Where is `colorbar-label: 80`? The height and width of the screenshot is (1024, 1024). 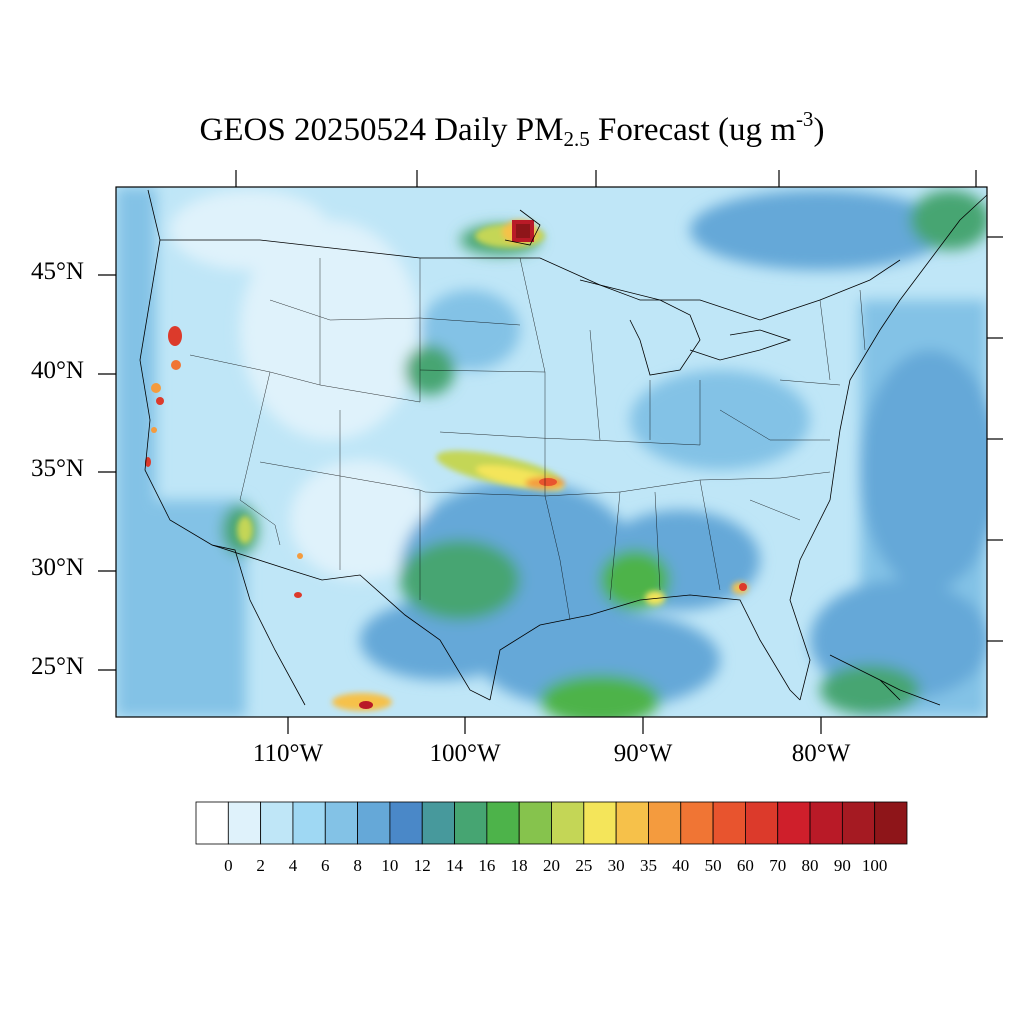
colorbar-label: 80 is located at coordinates (810, 865).